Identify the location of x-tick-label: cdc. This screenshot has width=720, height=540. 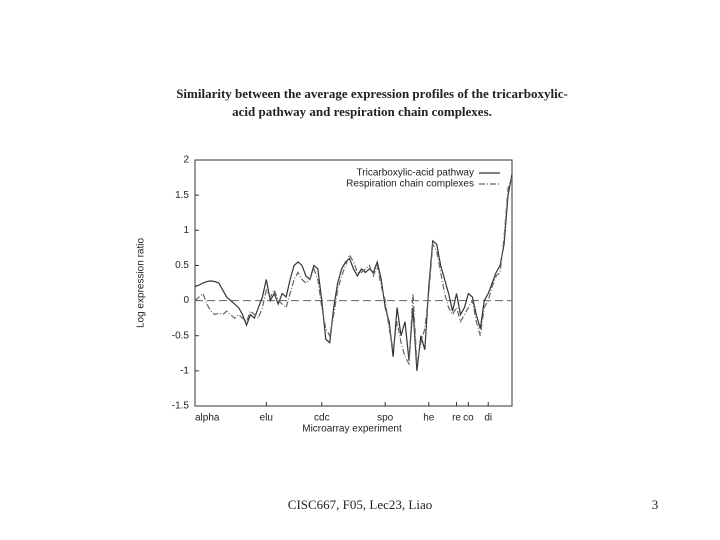
(322, 418).